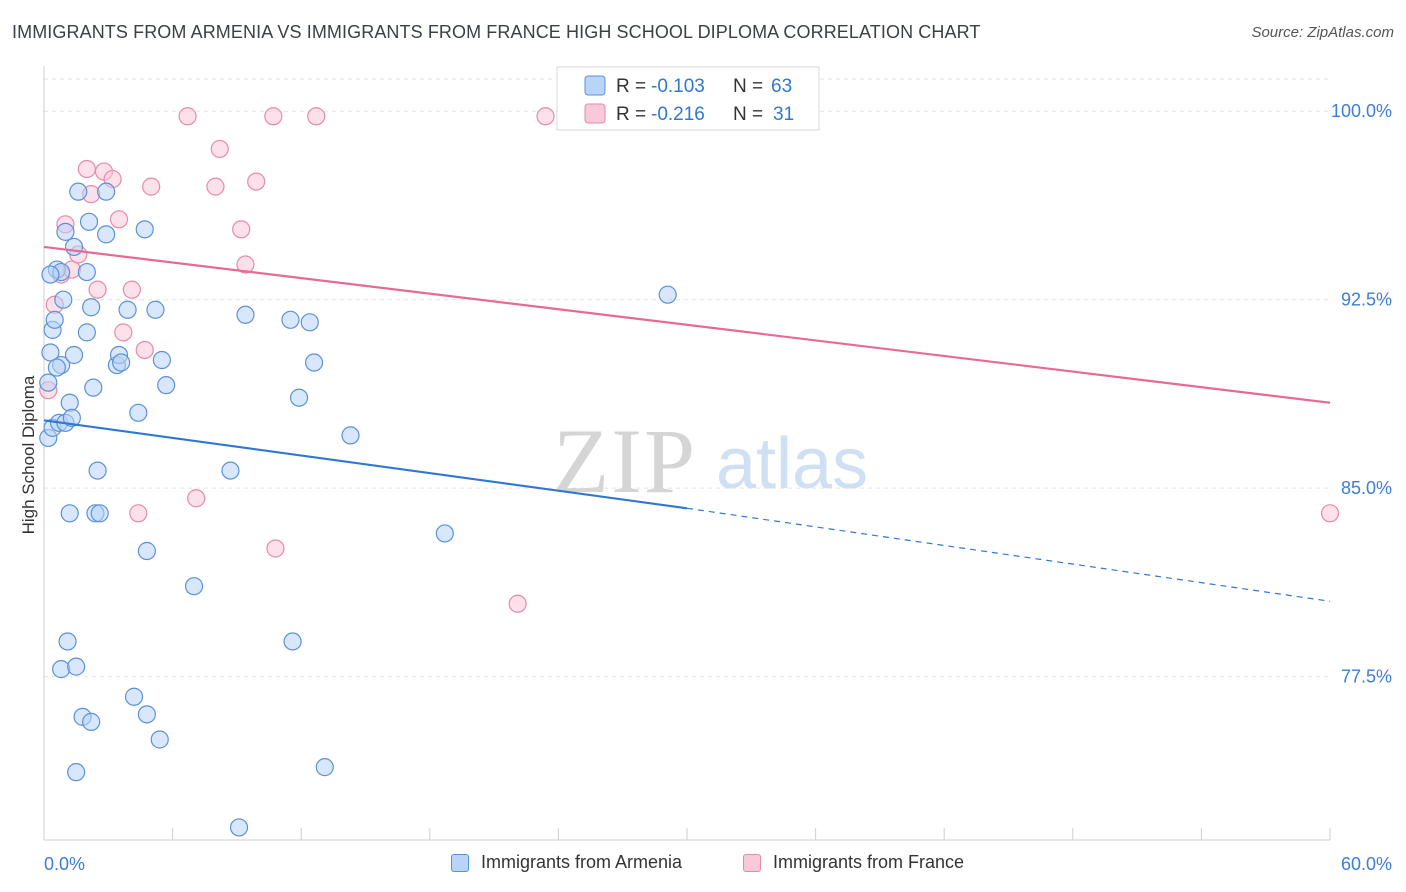  What do you see at coordinates (792, 464) in the screenshot?
I see `watermark-atlas: atlas` at bounding box center [792, 464].